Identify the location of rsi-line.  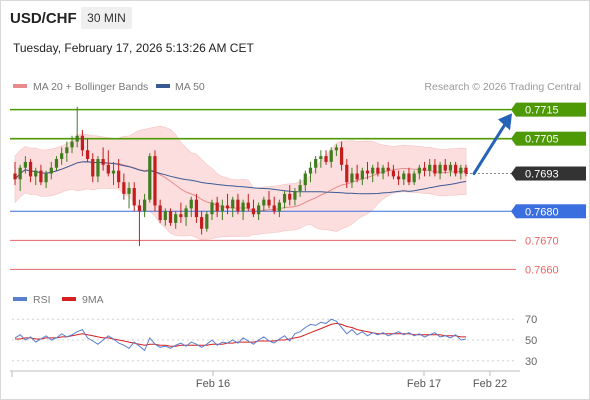
(240, 335).